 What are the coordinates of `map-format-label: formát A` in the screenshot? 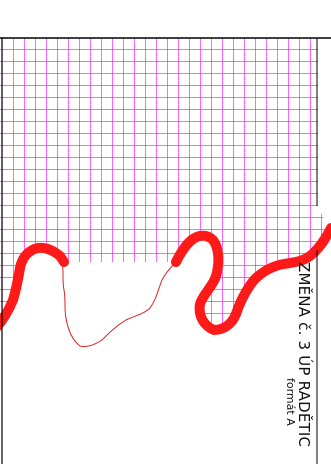 It's located at (290, 402).